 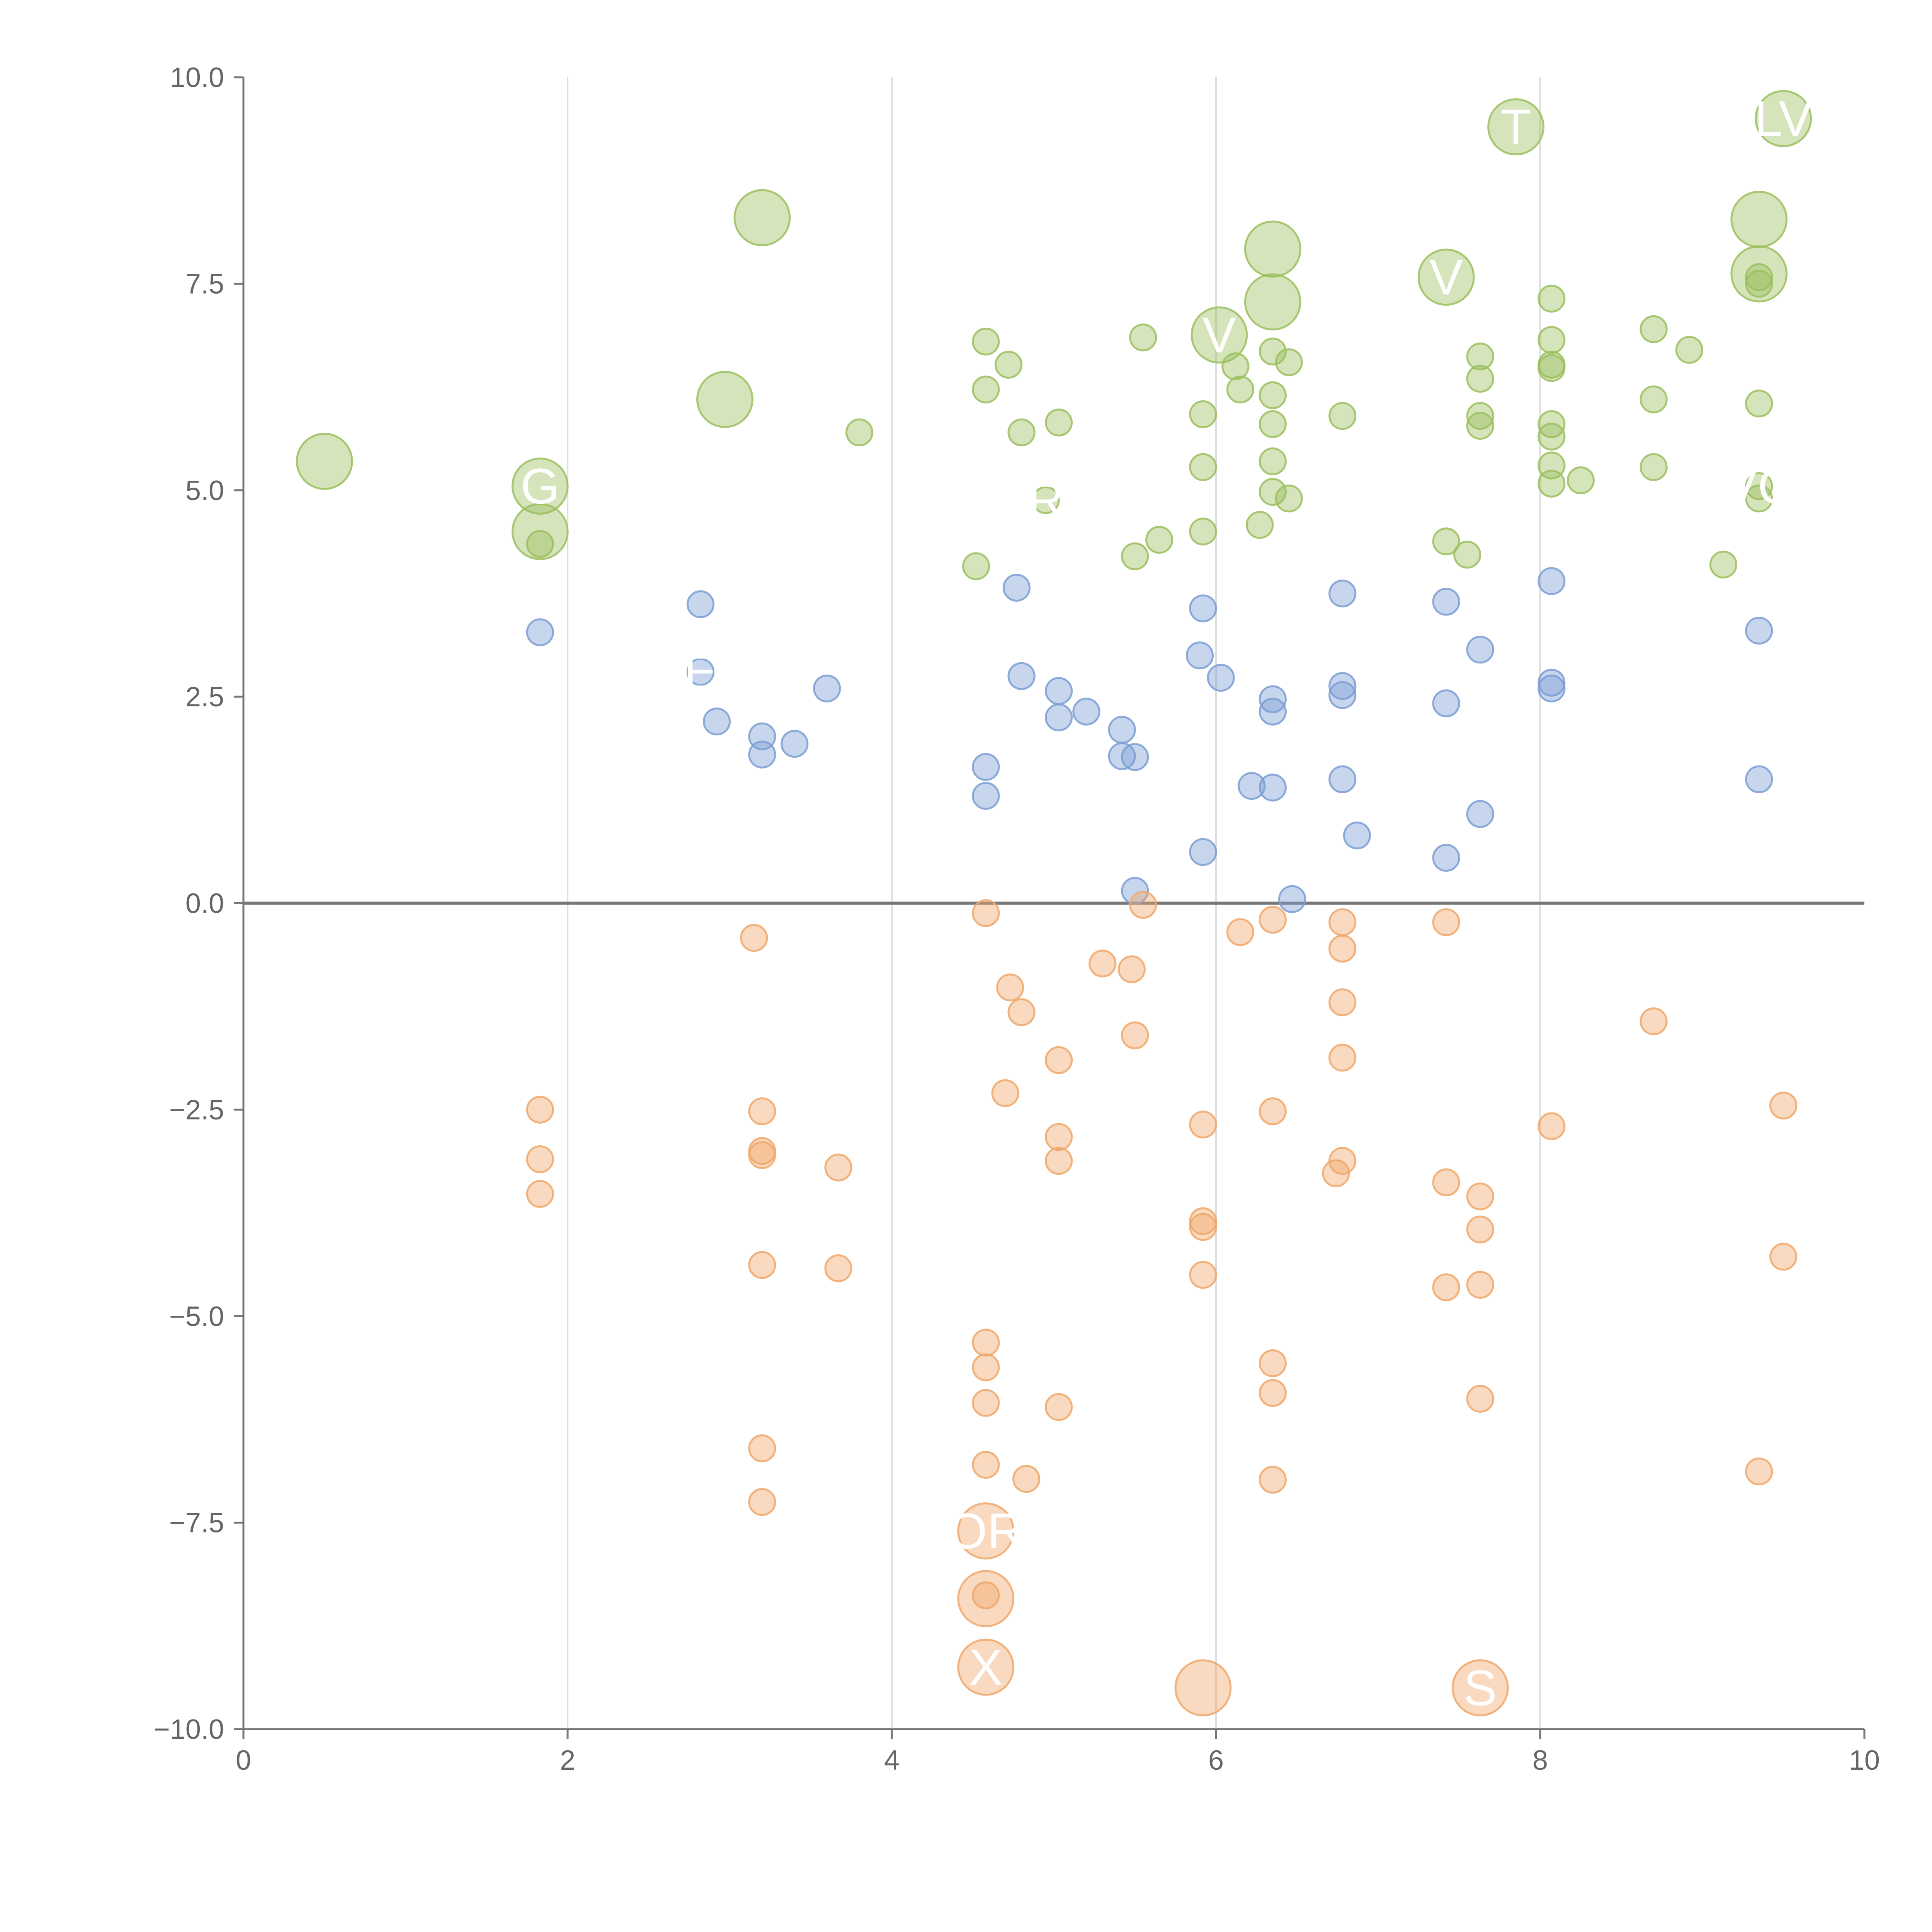 What do you see at coordinates (205, 904) in the screenshot?
I see `y-tick-label: 0.0` at bounding box center [205, 904].